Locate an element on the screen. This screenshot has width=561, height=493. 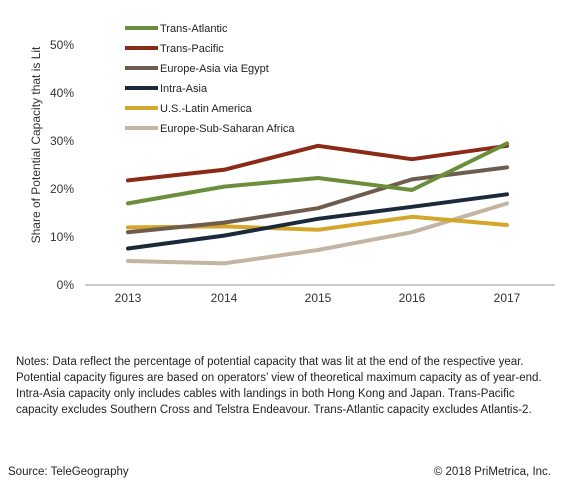
series-line-intra-asia is located at coordinates (317, 221).